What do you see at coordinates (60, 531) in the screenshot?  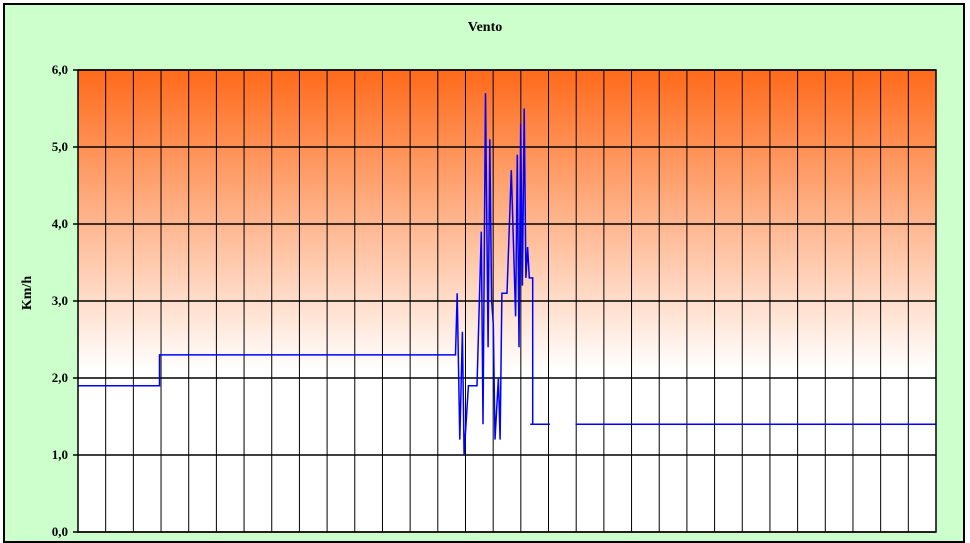 I see `y-tick-label: 0,0` at bounding box center [60, 531].